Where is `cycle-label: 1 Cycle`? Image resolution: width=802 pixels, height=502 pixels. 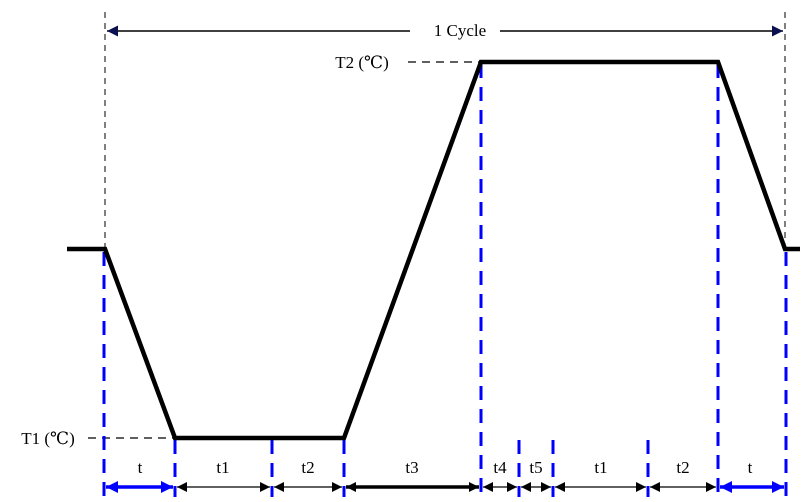
cycle-label: 1 Cycle is located at coordinates (460, 30).